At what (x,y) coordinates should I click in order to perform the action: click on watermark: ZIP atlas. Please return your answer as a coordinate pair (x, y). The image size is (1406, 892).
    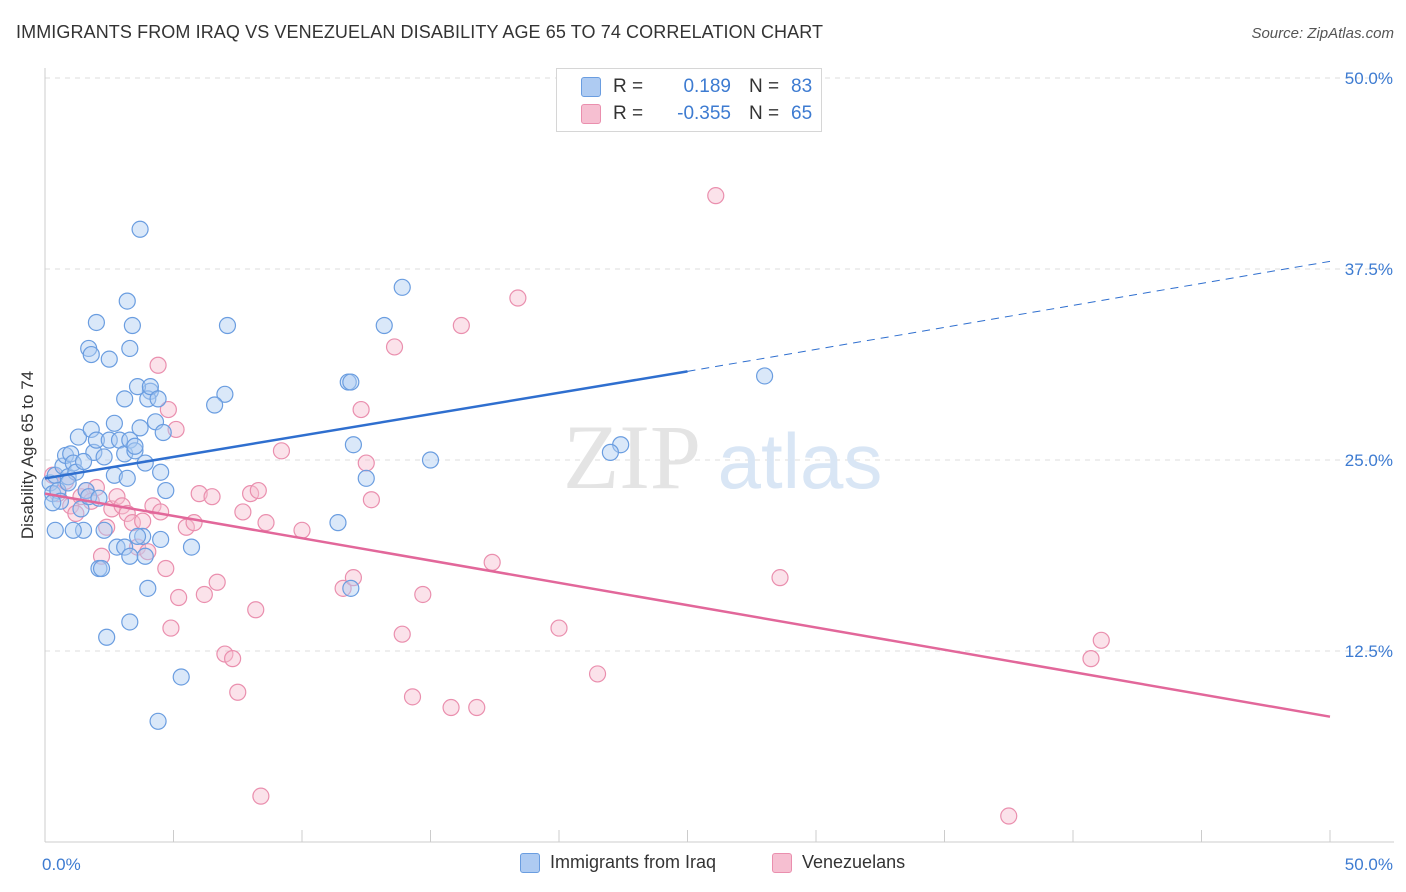
    Looking at the image, I should click on (722, 457).